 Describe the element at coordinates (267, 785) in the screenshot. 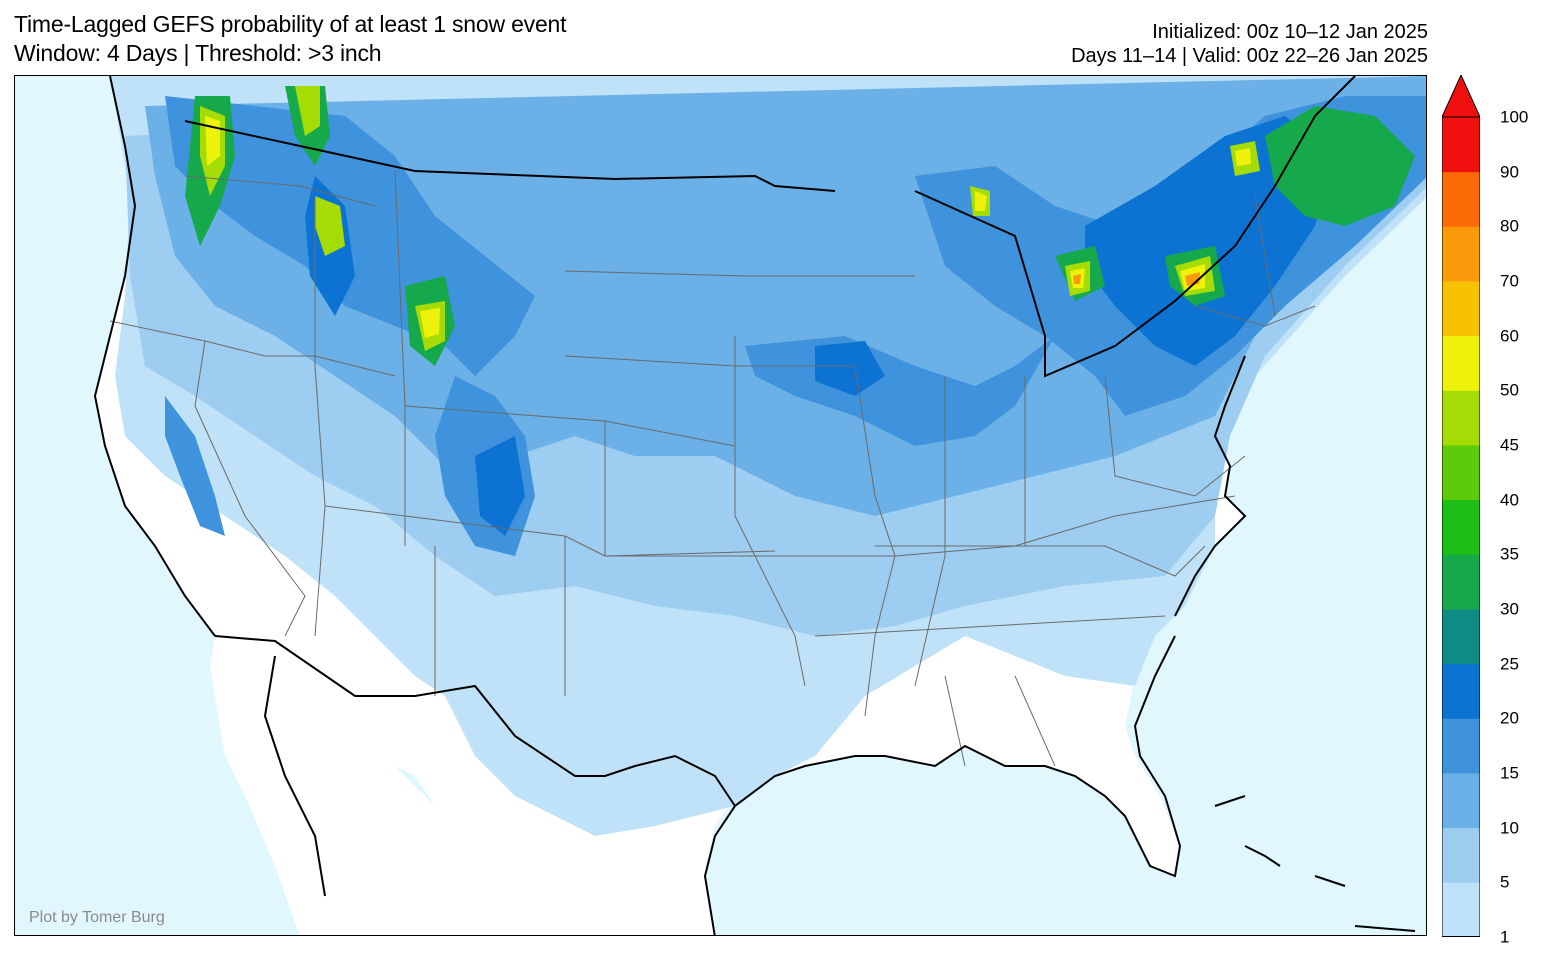

I see `baja-land` at that location.